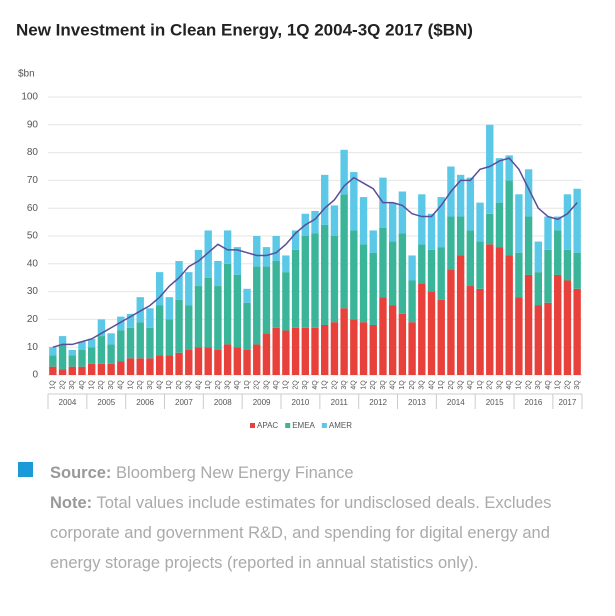  I want to click on year-label: 2013, so click(417, 402).